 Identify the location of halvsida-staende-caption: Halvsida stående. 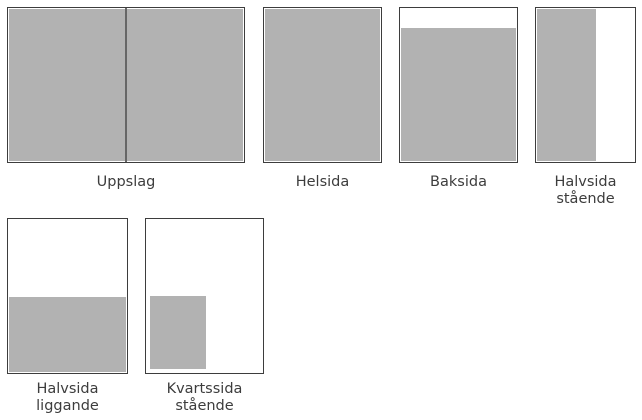
(585, 191).